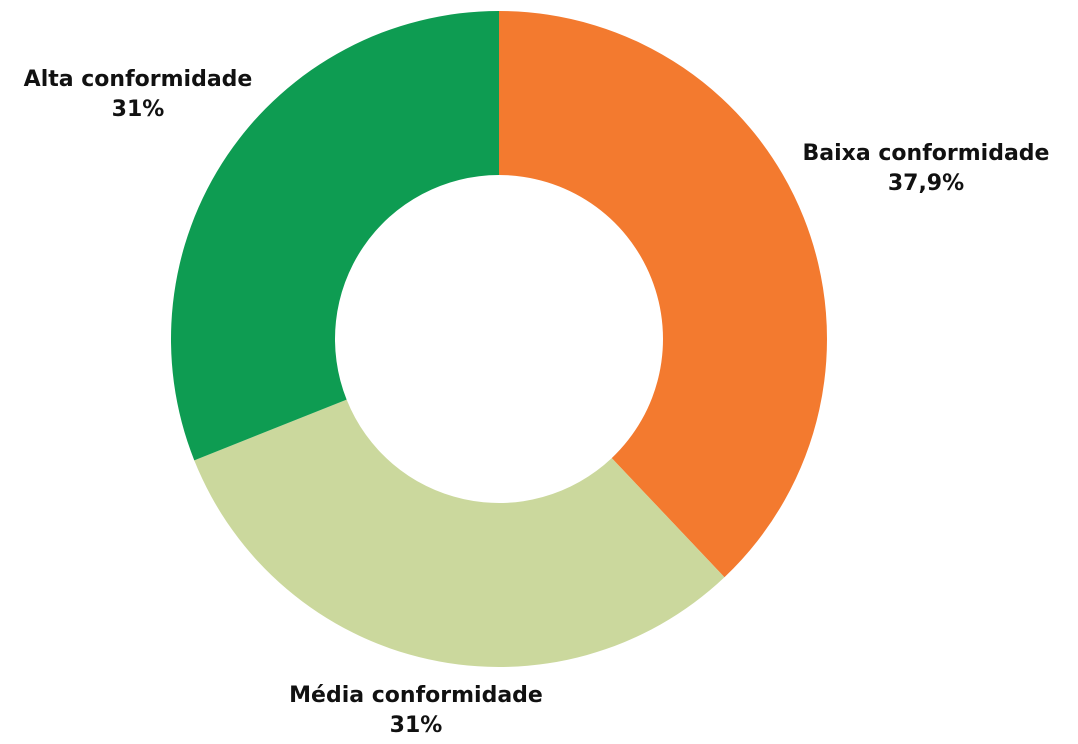 The height and width of the screenshot is (744, 1078). What do you see at coordinates (926, 169) in the screenshot?
I see `slice-label-baixa: Baixa conformidade 37,9%` at bounding box center [926, 169].